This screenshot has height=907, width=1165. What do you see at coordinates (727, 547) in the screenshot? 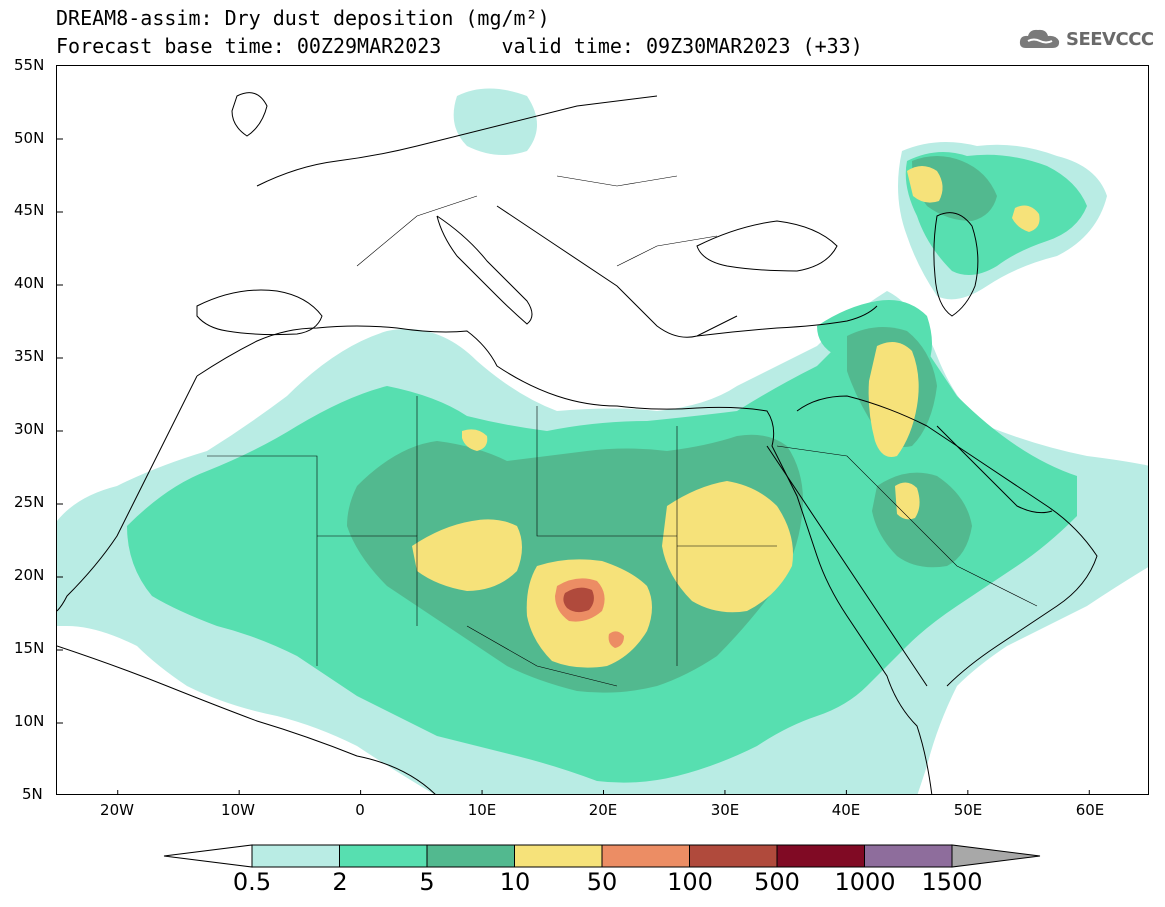
I see `contour-level-10-sudan` at bounding box center [727, 547].